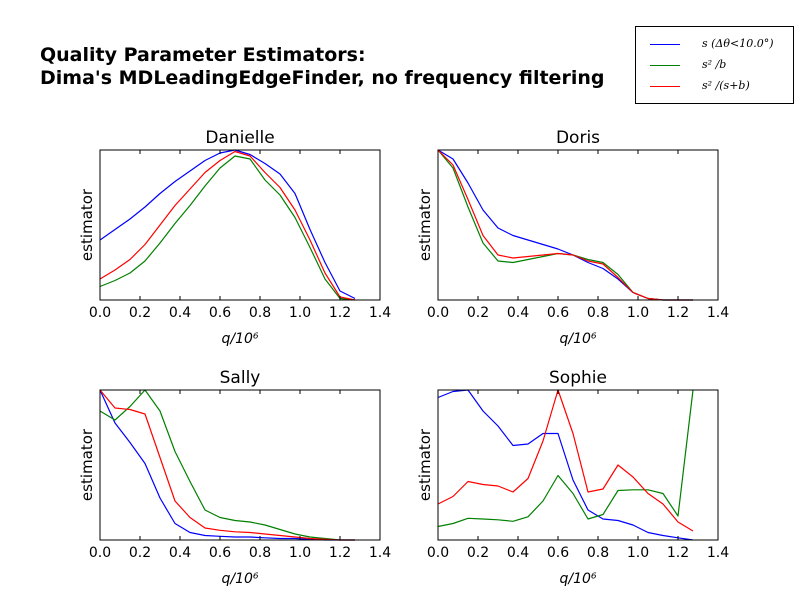  I want to click on panel-title: Sophie, so click(578, 378).